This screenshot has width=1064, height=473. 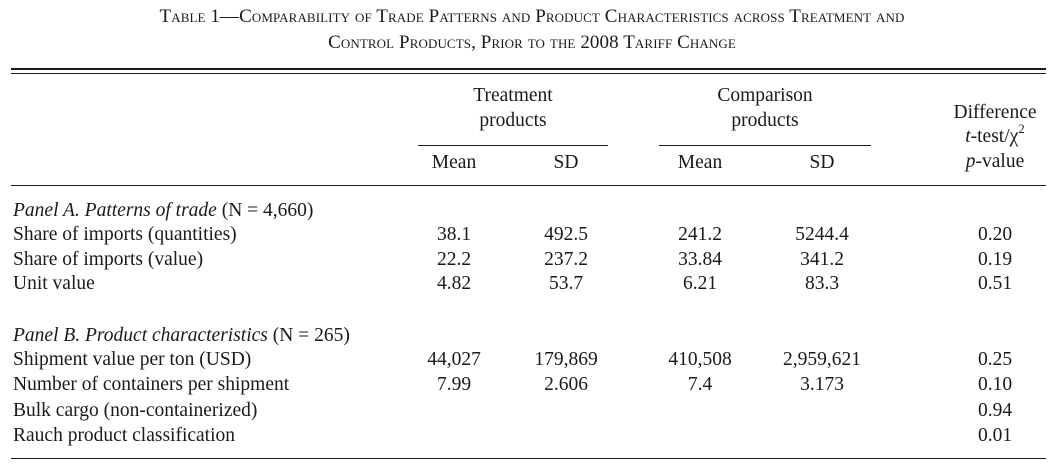 What do you see at coordinates (566, 384) in the screenshot?
I see `treatment-sd: 2.606` at bounding box center [566, 384].